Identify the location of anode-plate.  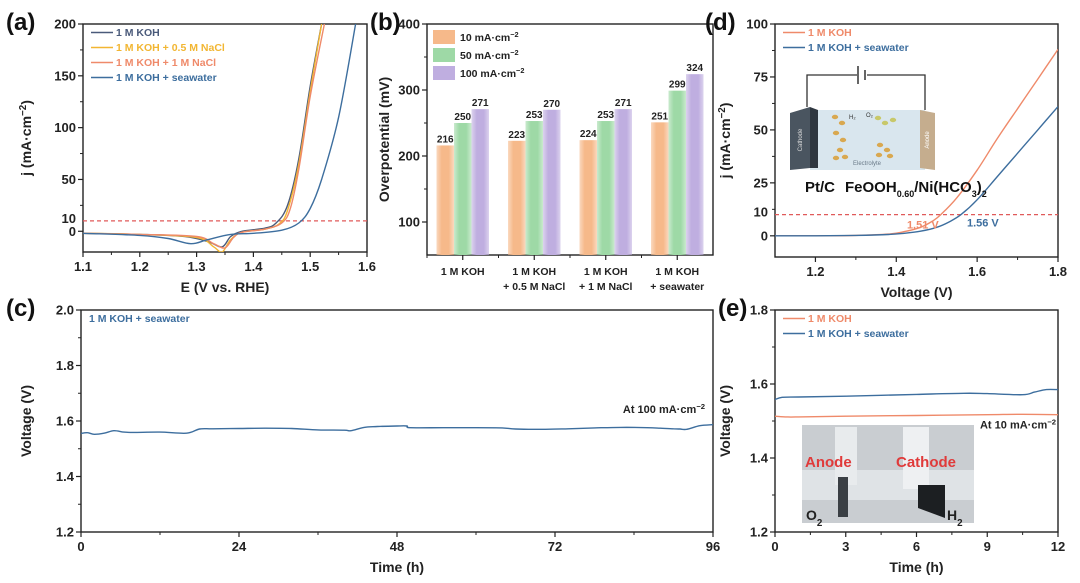
(927, 140).